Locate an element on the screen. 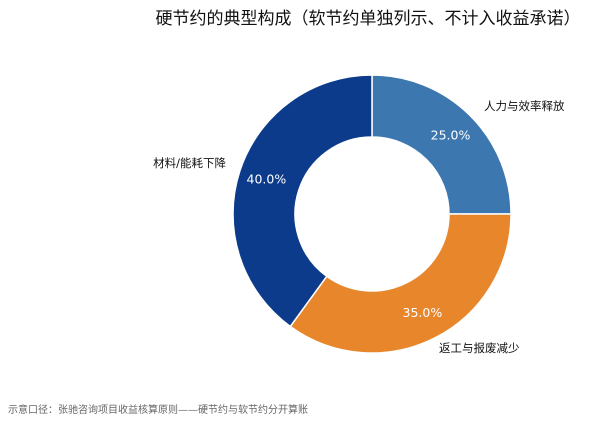  category-label-2: 返工与报废减少 is located at coordinates (479, 348).